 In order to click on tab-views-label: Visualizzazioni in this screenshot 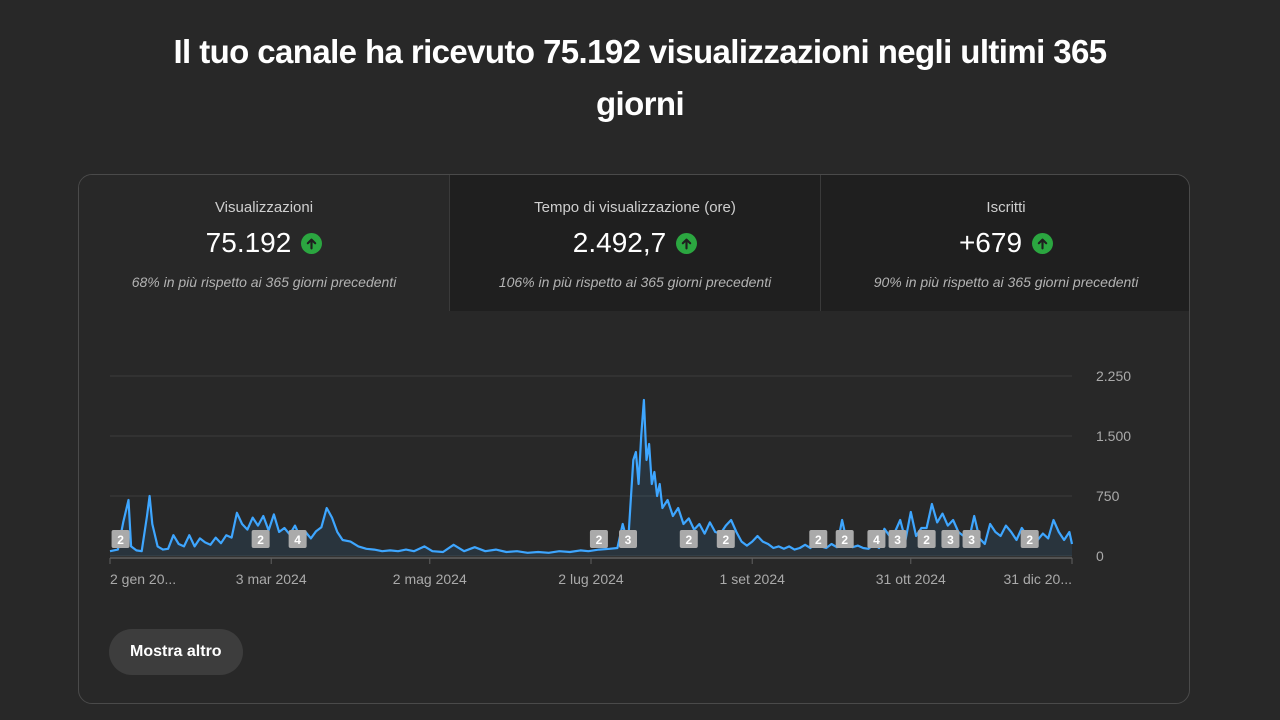, I will do `click(264, 207)`.